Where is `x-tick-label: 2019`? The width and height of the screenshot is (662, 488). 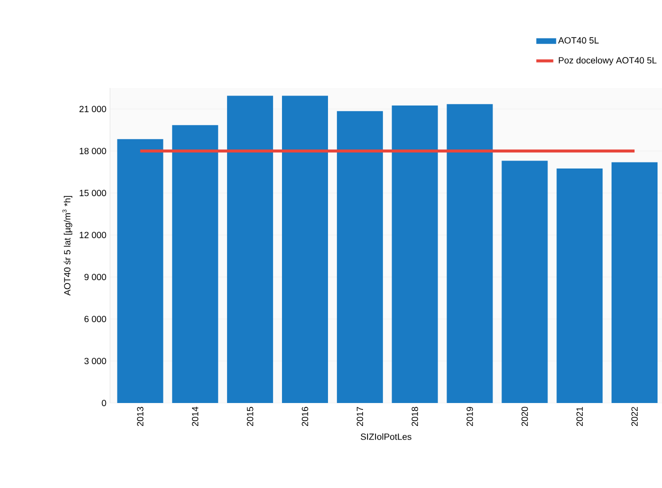 x-tick-label: 2019 is located at coordinates (469, 416).